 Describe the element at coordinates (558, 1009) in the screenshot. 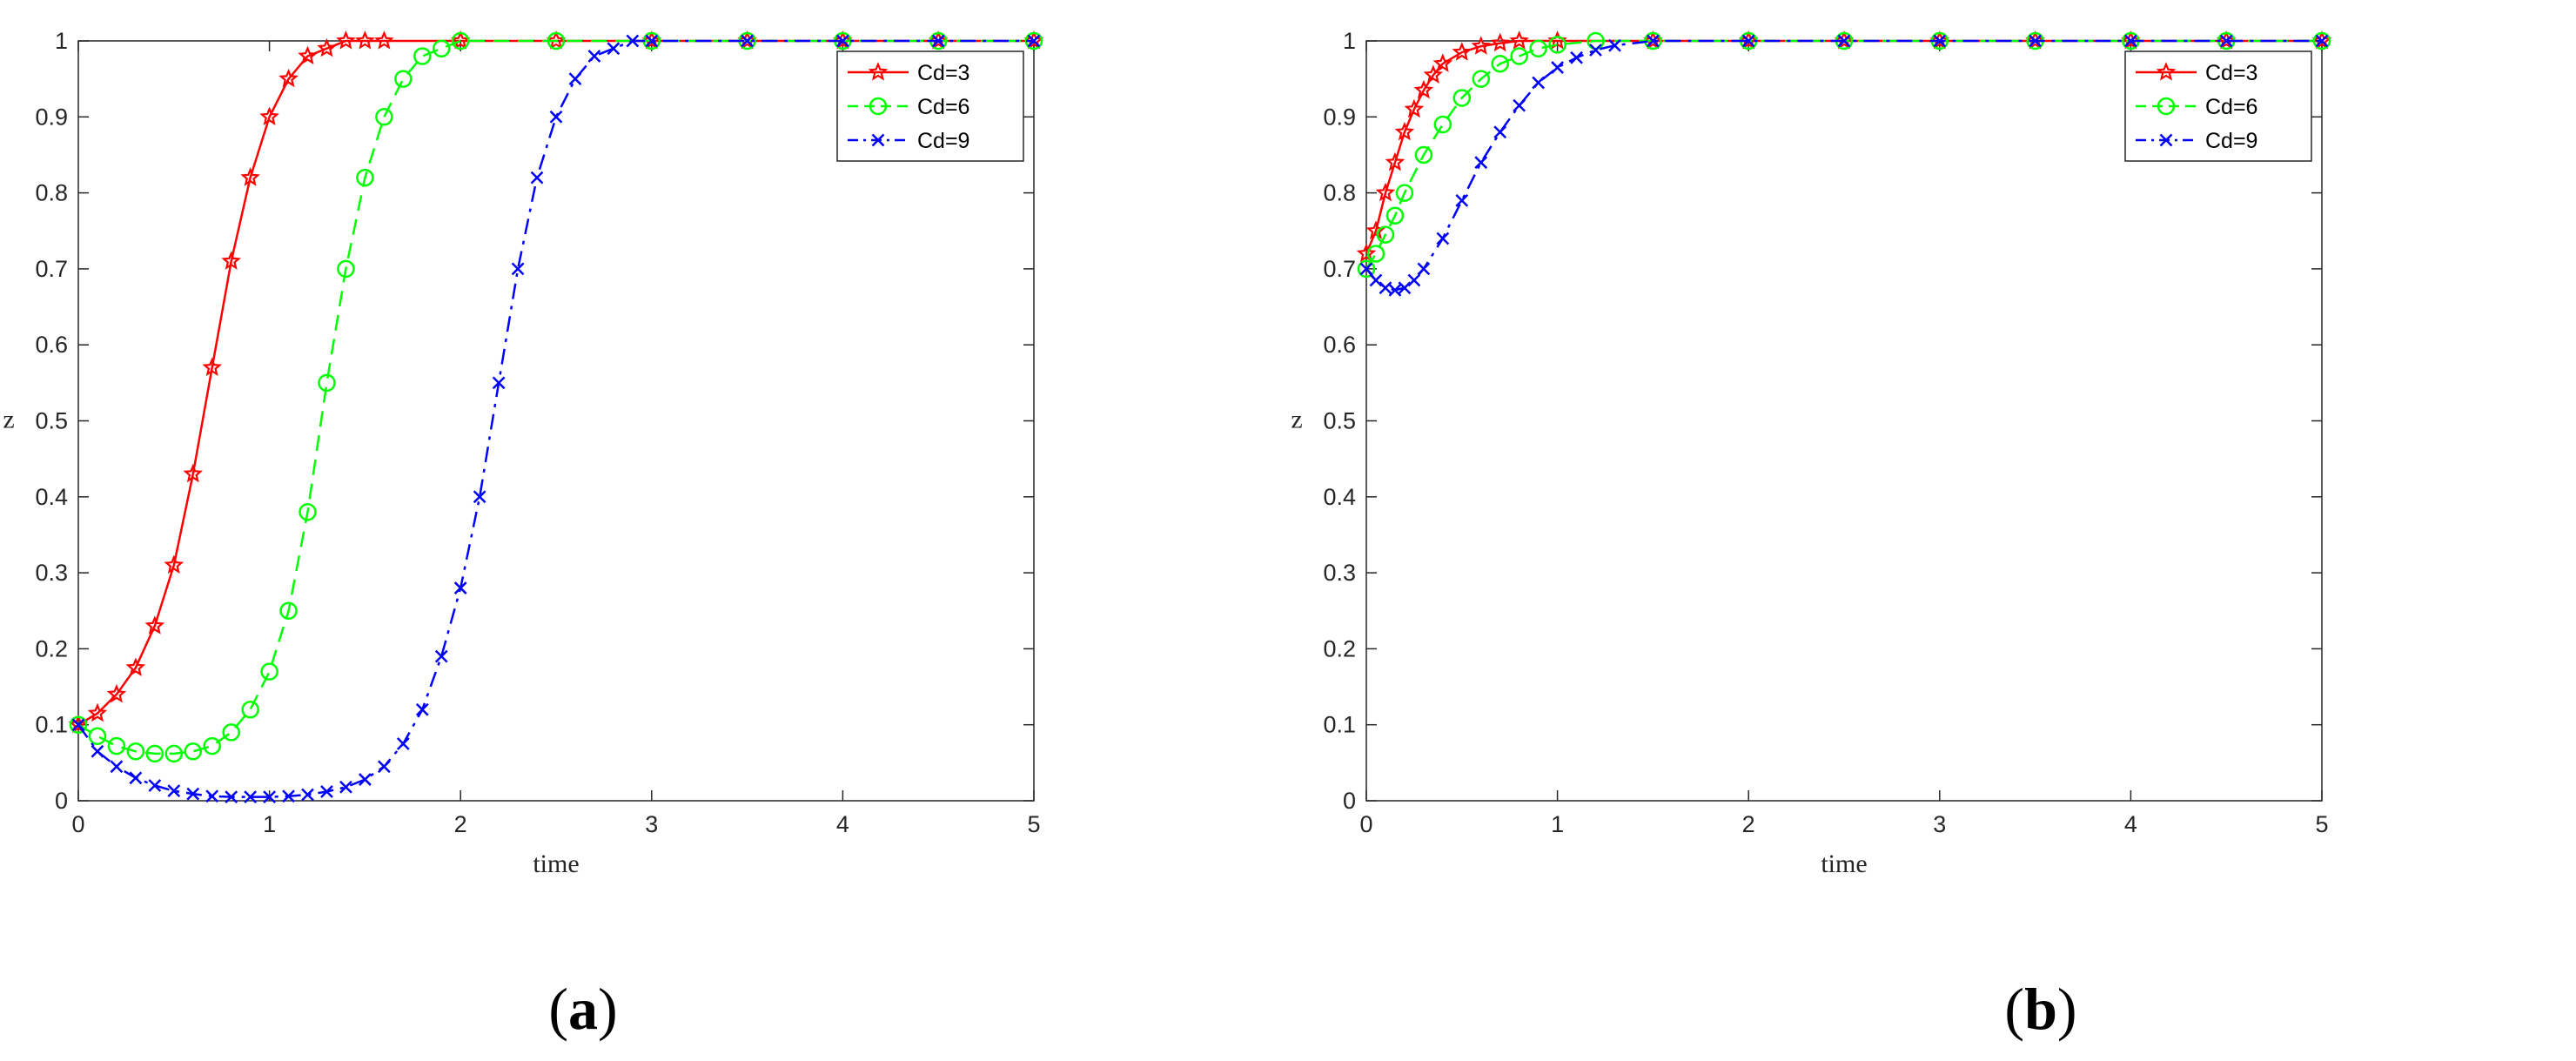

I see `caption-a-open: (` at that location.